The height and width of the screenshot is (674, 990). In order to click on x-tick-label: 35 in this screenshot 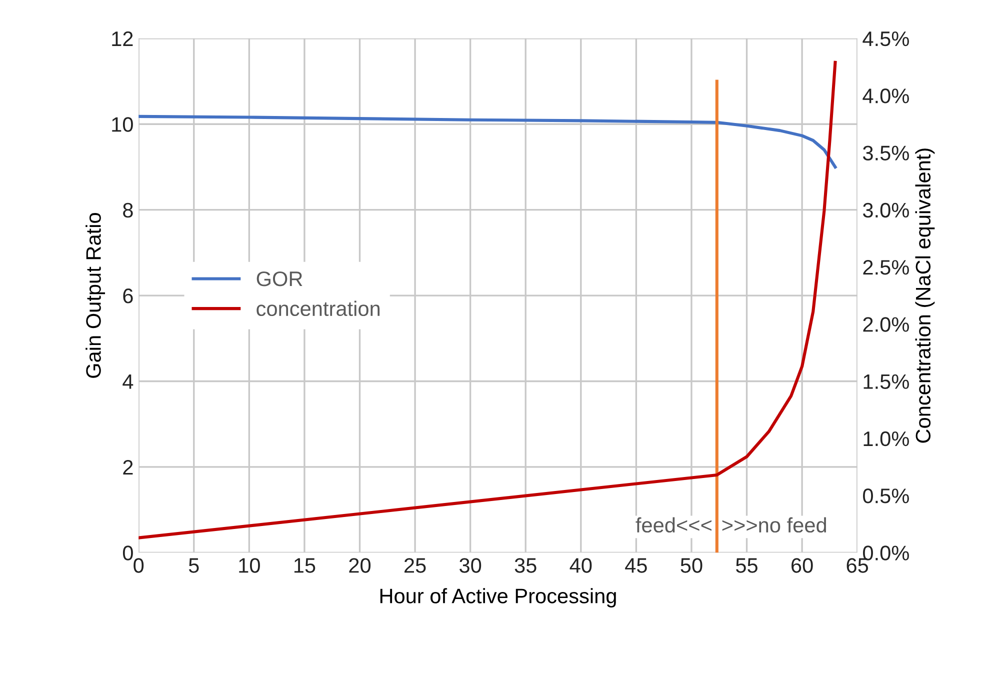, I will do `click(525, 565)`.